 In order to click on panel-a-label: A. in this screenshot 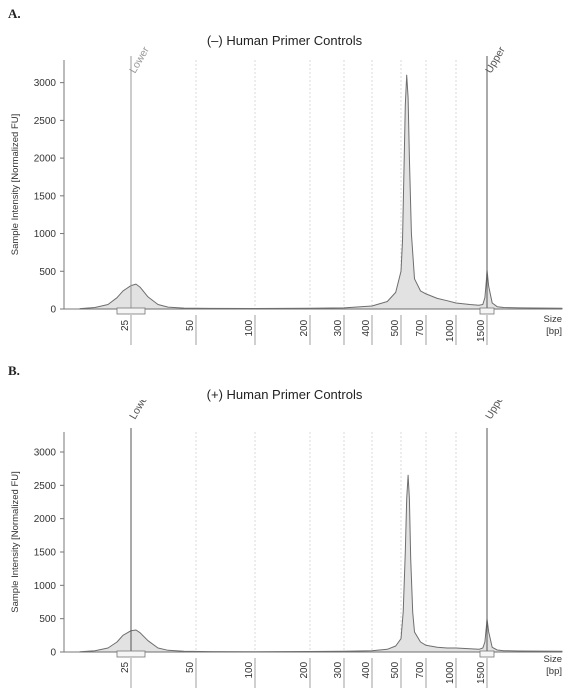, I will do `click(14, 13)`.